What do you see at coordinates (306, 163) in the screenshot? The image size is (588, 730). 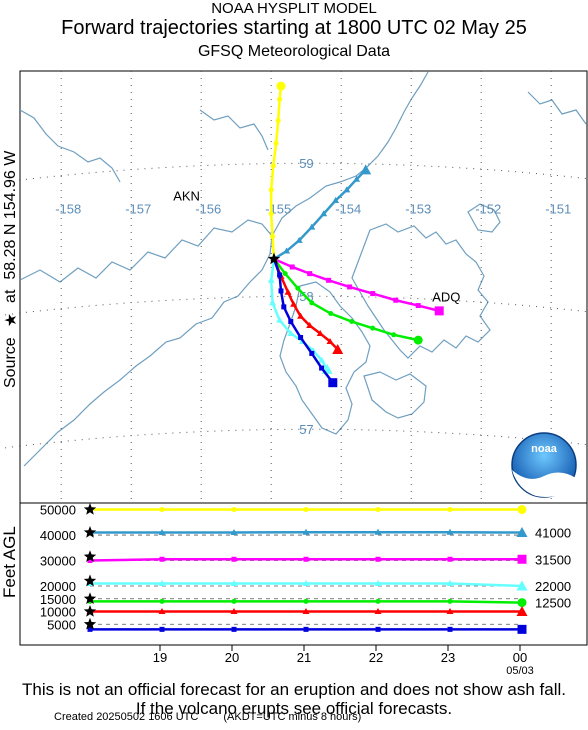 I see `latitude-label: 59` at bounding box center [306, 163].